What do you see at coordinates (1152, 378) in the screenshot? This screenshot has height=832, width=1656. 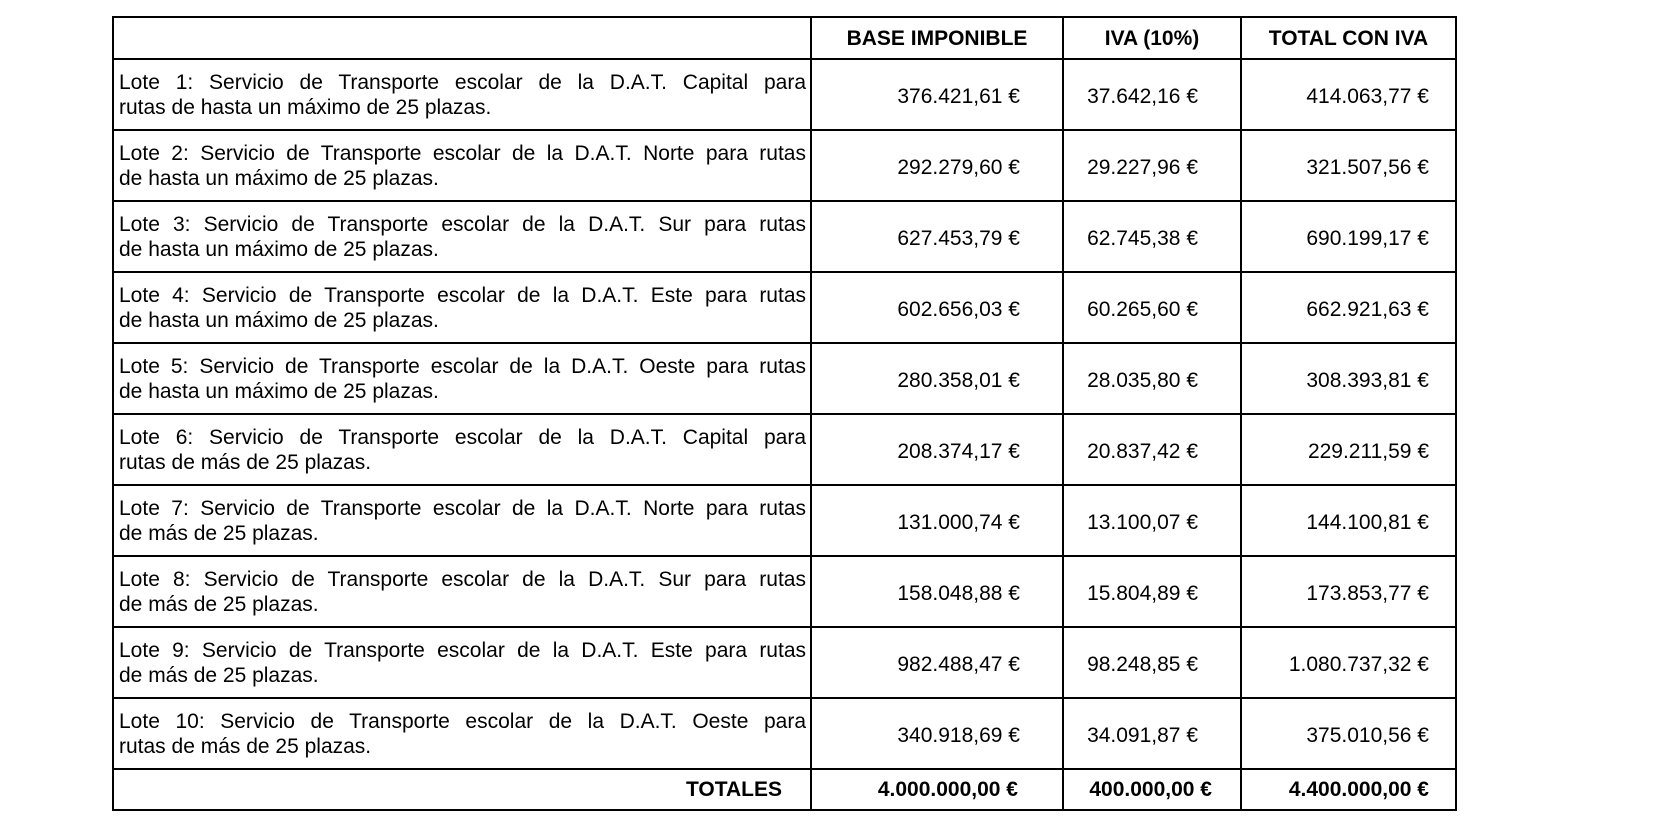 I see `iva-cell: 28.035,80 €` at bounding box center [1152, 378].